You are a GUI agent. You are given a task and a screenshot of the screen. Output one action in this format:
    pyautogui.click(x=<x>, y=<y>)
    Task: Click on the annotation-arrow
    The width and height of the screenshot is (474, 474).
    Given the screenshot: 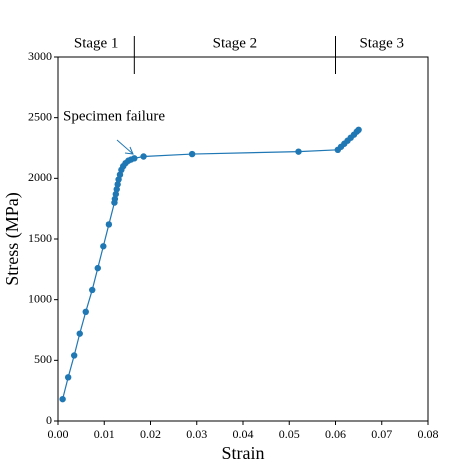 What is the action you would take?
    pyautogui.click(x=125, y=147)
    